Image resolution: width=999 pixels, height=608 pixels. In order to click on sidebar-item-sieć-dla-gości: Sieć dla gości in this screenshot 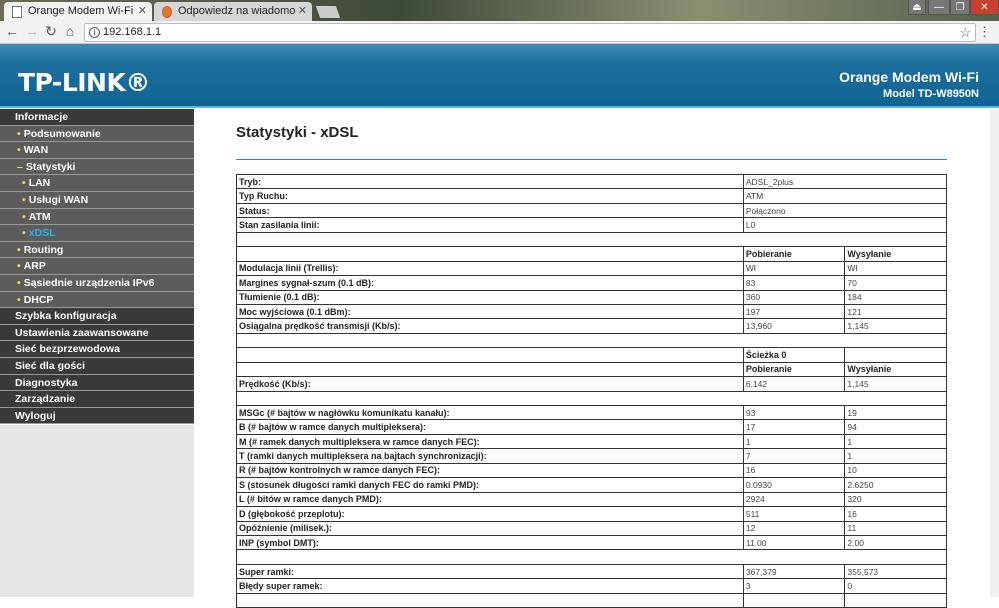, I will do `click(97, 366)`.